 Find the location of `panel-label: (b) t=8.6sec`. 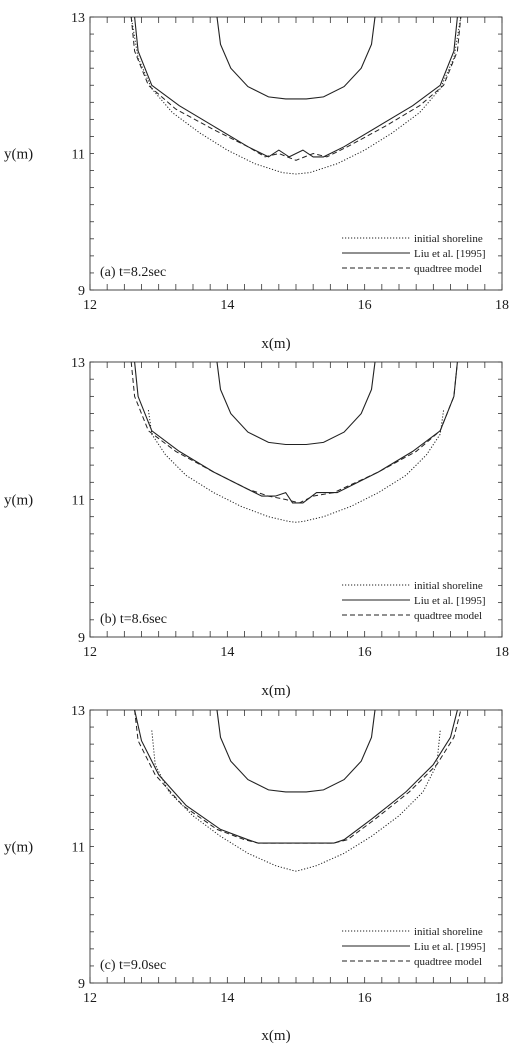

panel-label: (b) t=8.6sec is located at coordinates (133, 619).